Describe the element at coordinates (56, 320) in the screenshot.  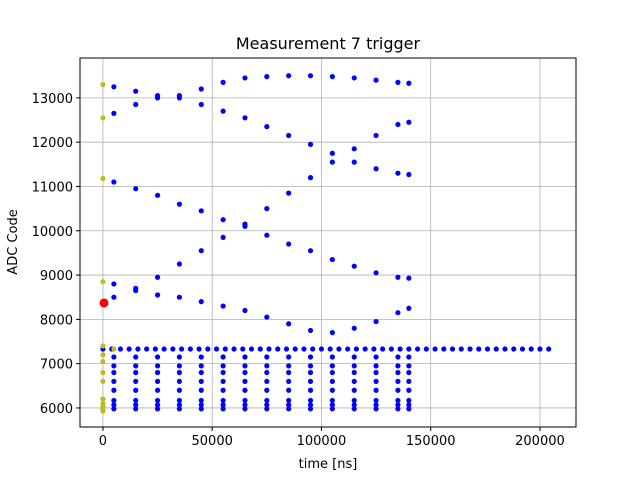
I see `y-tick-label: 8000` at that location.